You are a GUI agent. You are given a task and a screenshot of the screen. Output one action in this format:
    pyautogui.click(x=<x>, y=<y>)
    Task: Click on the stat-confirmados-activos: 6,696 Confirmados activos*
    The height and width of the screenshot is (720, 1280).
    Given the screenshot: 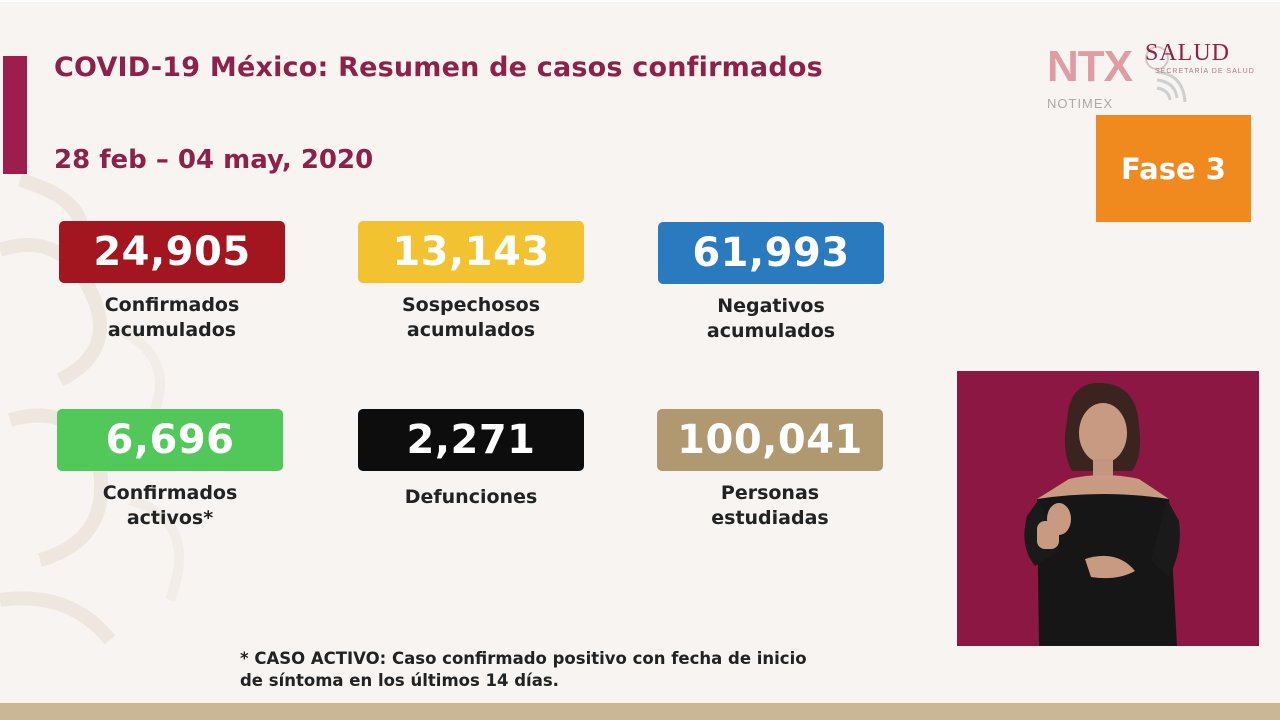 What is the action you would take?
    pyautogui.click(x=170, y=470)
    